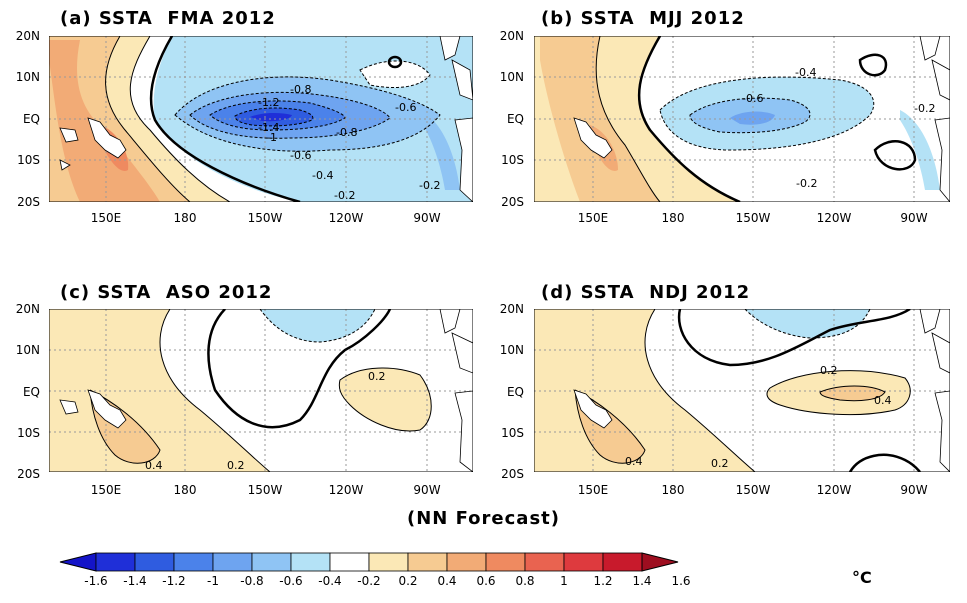  I want to click on colorbar-tick-label: 0.6, so click(486, 581).